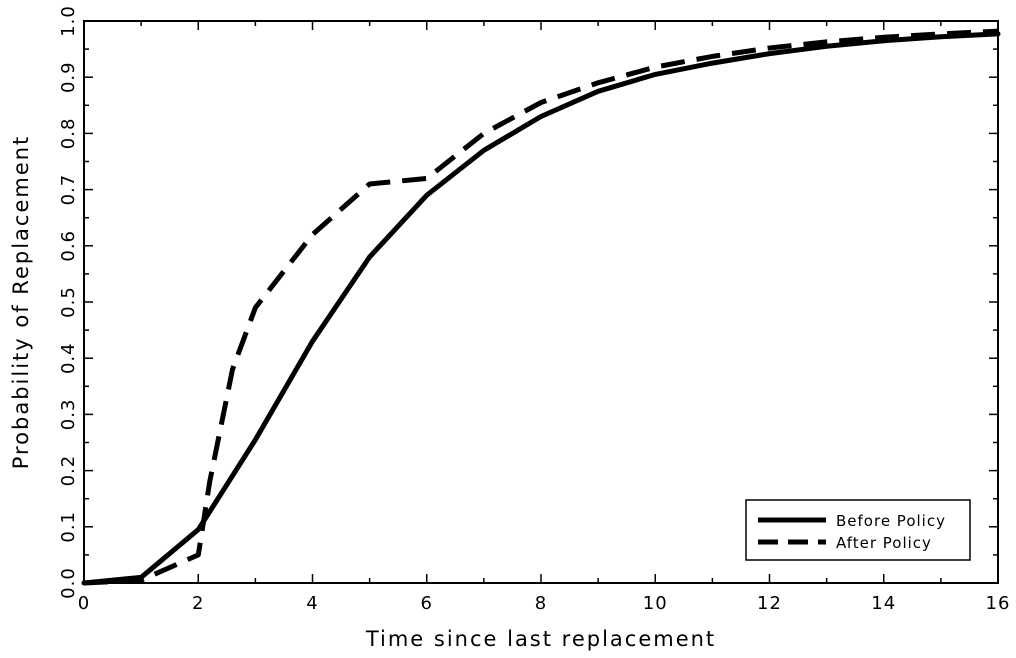 The image size is (1016, 658). I want to click on y-tick-label: 0.7, so click(68, 190).